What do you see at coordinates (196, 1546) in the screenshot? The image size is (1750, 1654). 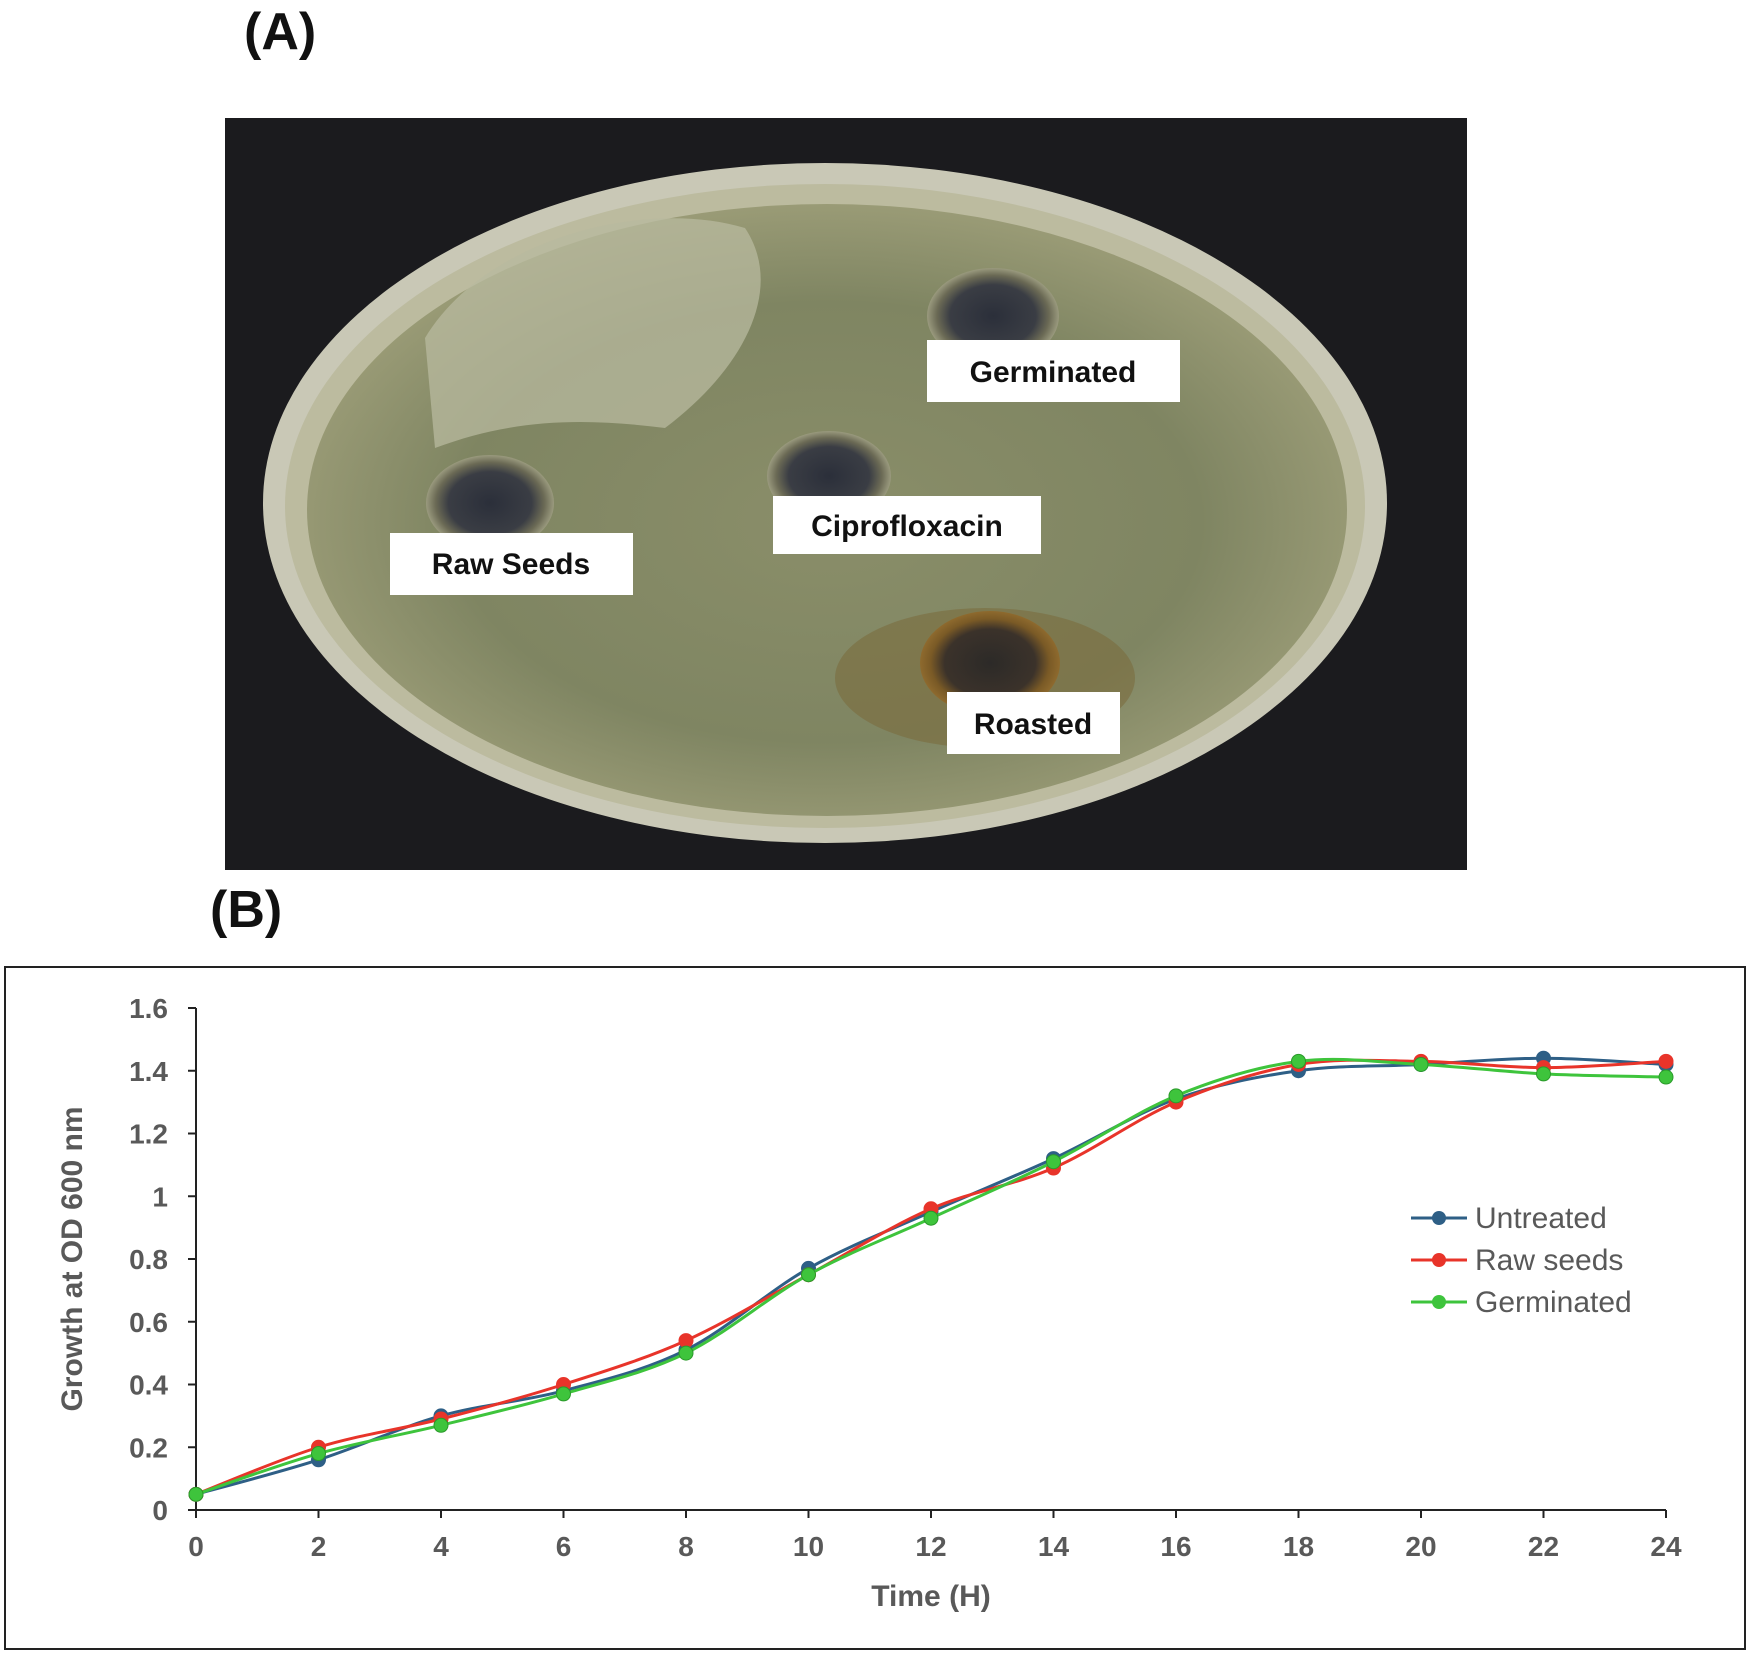 I see `x-tick-label: 0` at bounding box center [196, 1546].